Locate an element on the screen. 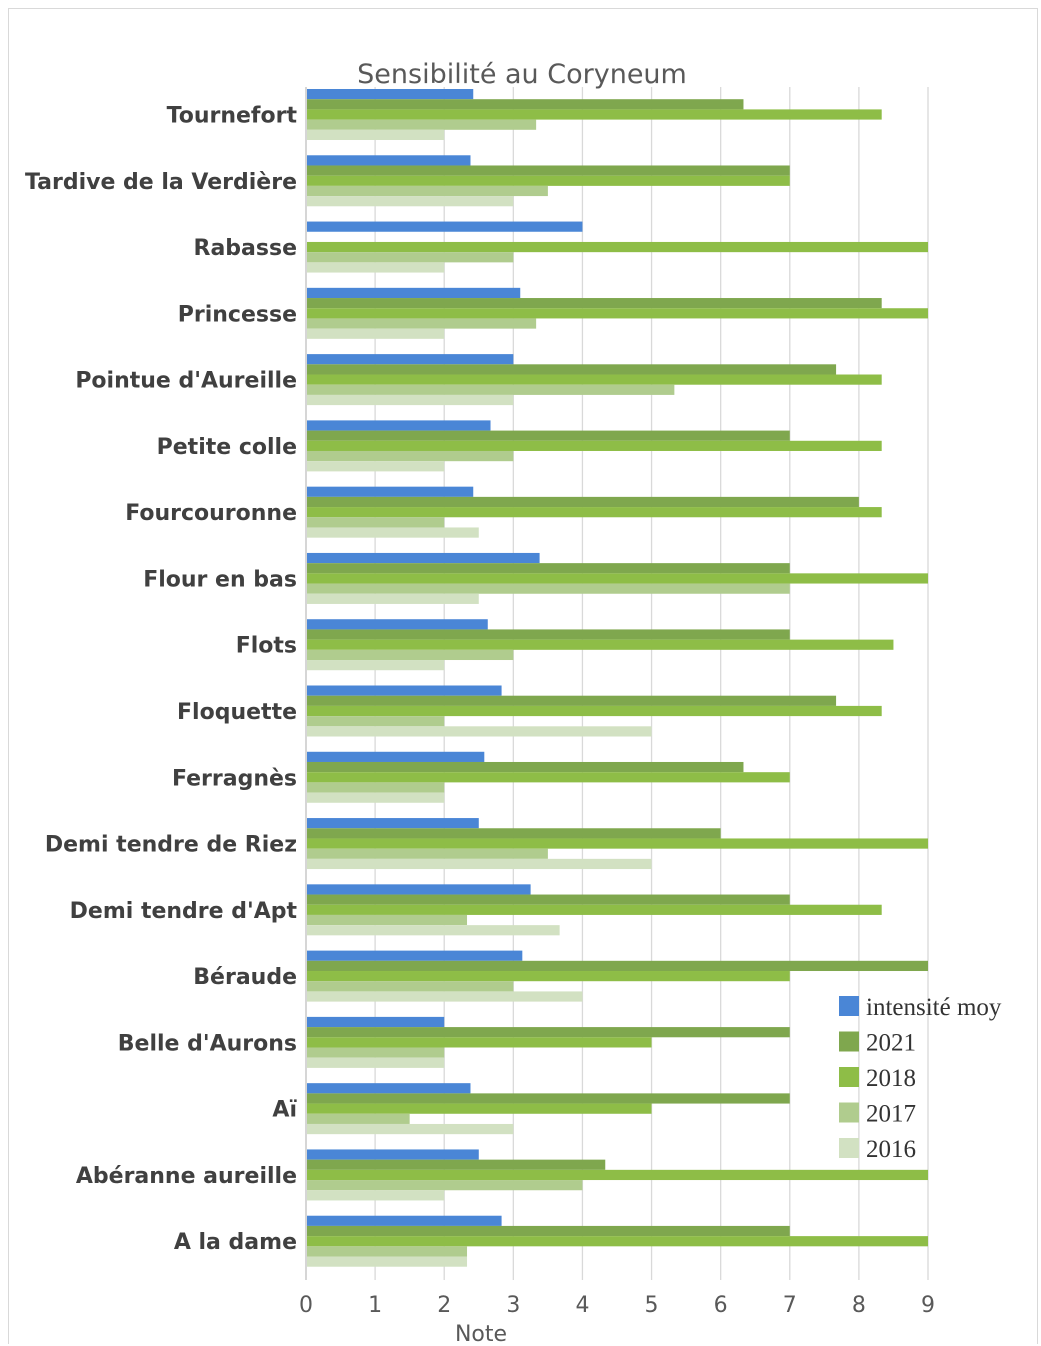 This screenshot has width=1041, height=1346. legend-label: 2018 is located at coordinates (891, 1078).